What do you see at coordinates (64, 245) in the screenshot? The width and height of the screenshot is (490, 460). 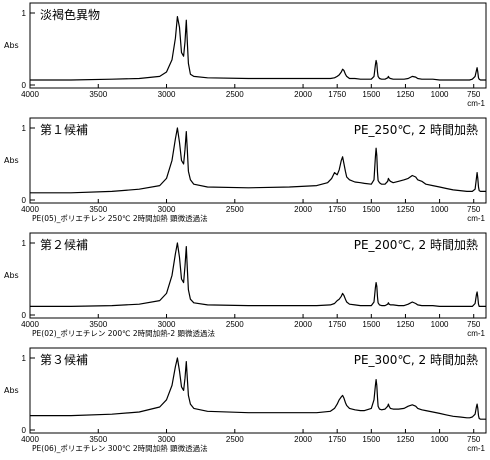 I see `panel-title: 第２候補` at bounding box center [64, 245].